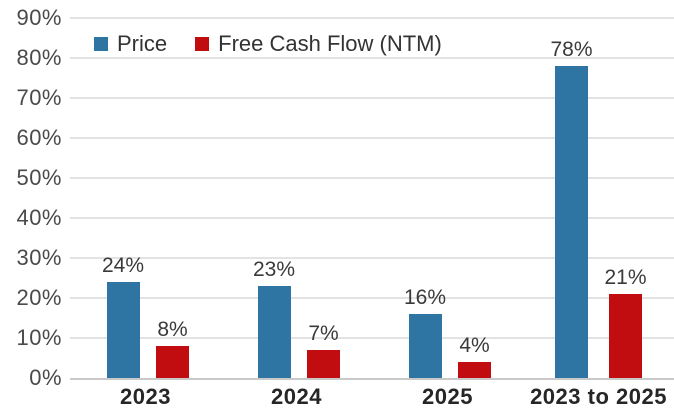 The image size is (674, 416). What do you see at coordinates (474, 345) in the screenshot?
I see `bar-value-label: 4%` at bounding box center [474, 345].